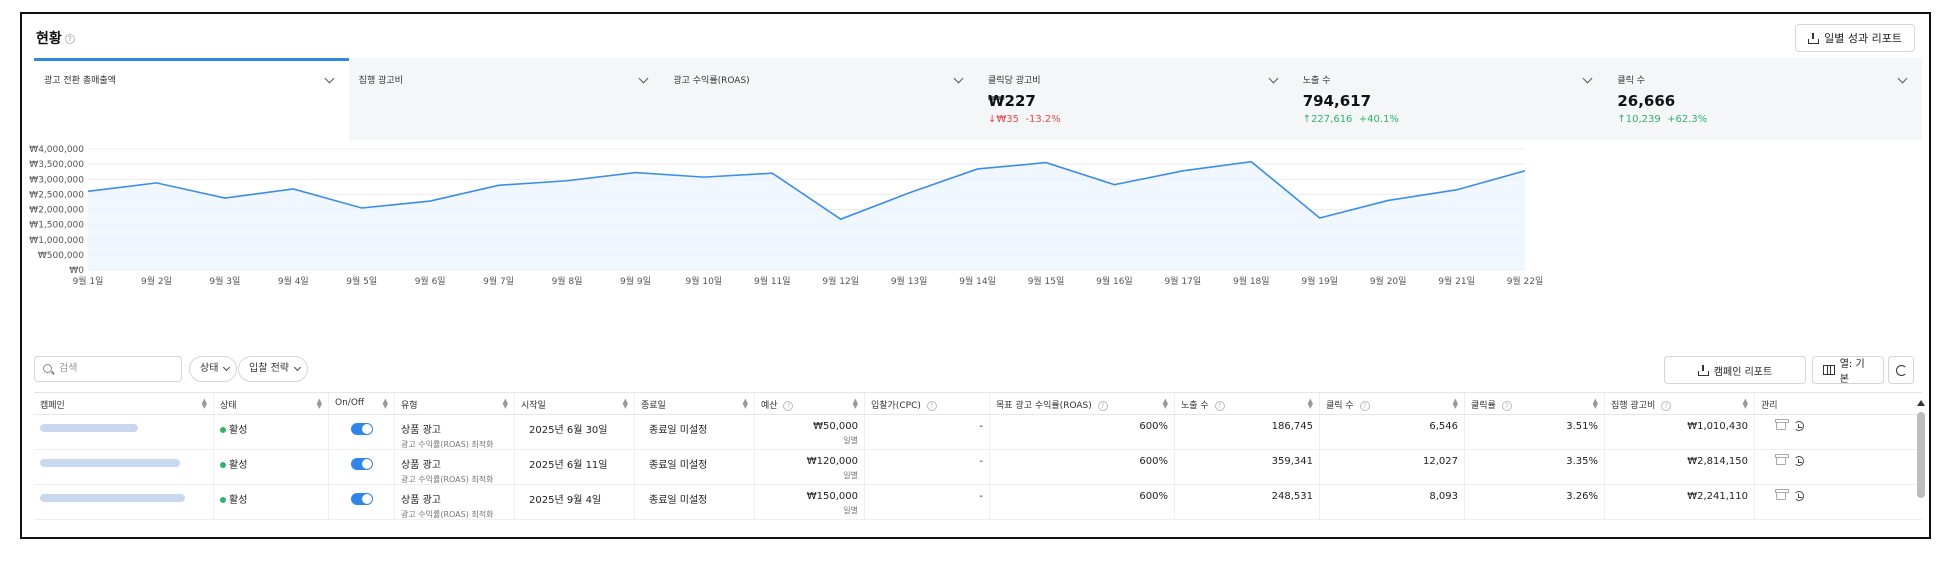  I want to click on metric-delta: ↓₩35 -13.2%, so click(1136, 119).